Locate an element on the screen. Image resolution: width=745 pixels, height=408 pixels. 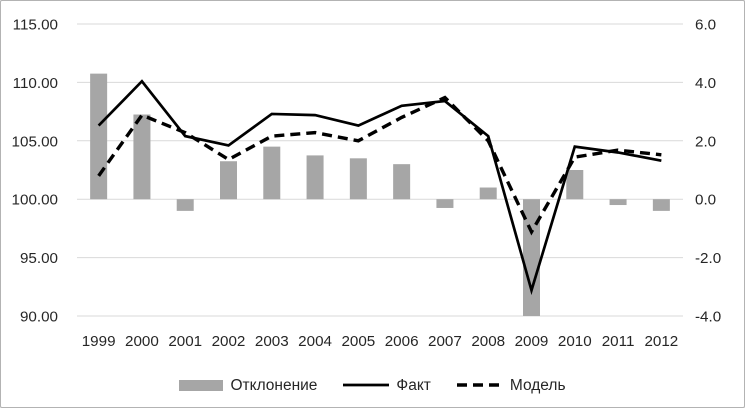
deviation-bar-2005 is located at coordinates (358, 179).